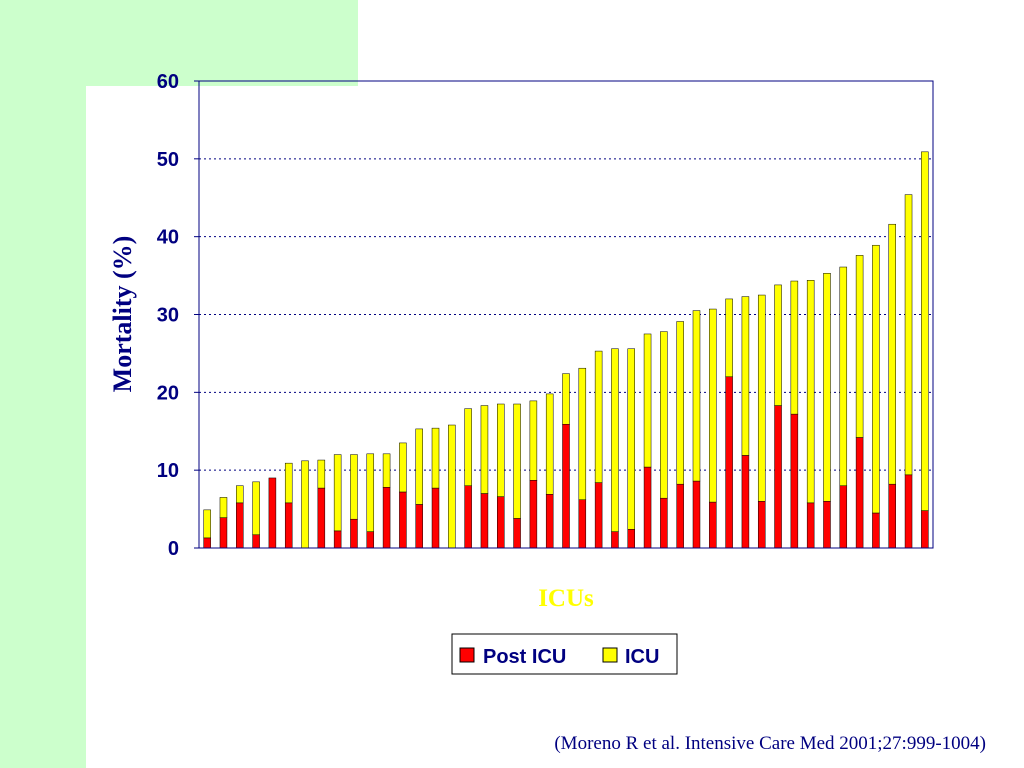 The image size is (1024, 768). I want to click on legend-label-post-icu: Post ICU, so click(524, 657).